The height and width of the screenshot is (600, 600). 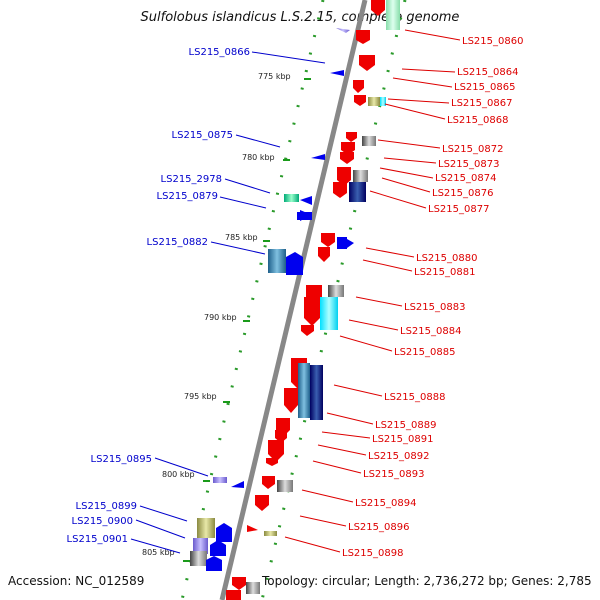 I want to click on gene-label: LS215_0894, so click(x=385, y=503).